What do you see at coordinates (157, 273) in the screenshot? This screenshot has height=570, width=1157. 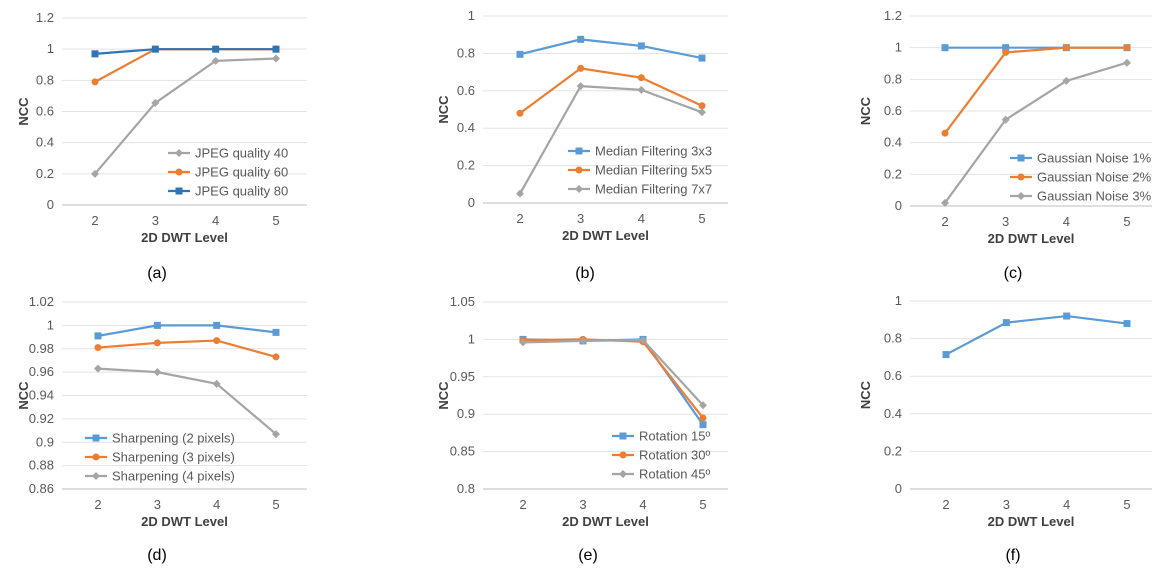 I see `panel-caption: (a)` at bounding box center [157, 273].